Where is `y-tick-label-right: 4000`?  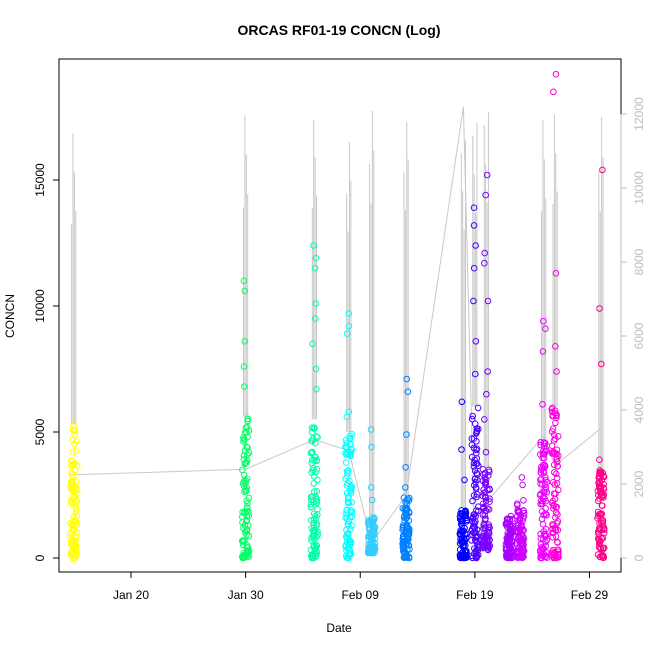
y-tick-label-right: 4000 is located at coordinates (639, 409).